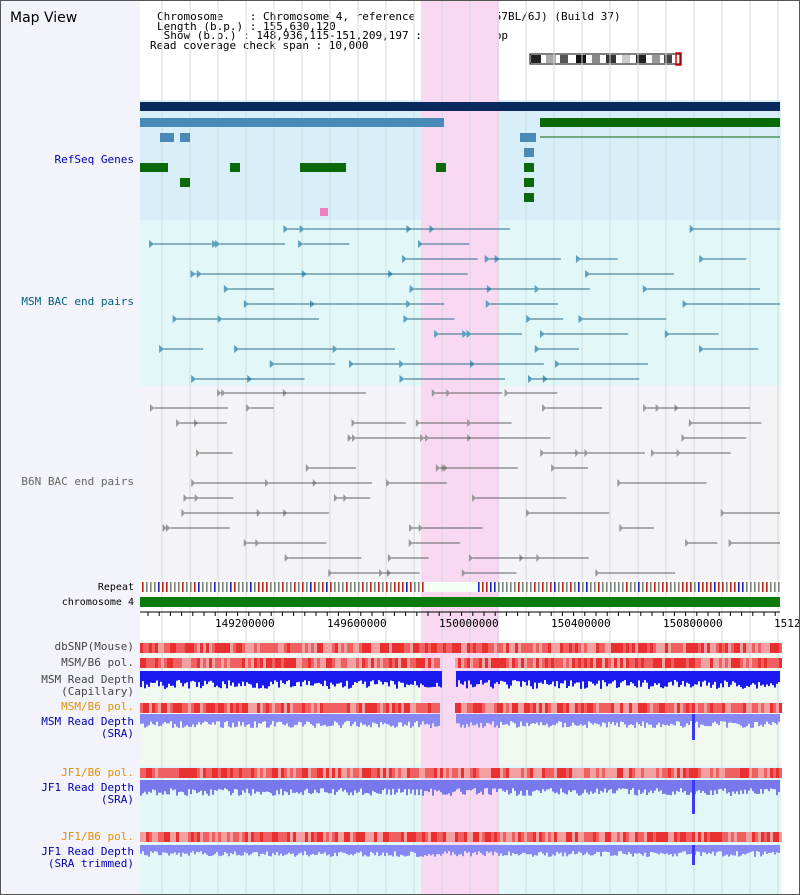 Image resolution: width=800 pixels, height=895 pixels. What do you see at coordinates (97, 772) in the screenshot?
I see `jf1-b6-pol-label: JF1/B6 pol.` at bounding box center [97, 772].